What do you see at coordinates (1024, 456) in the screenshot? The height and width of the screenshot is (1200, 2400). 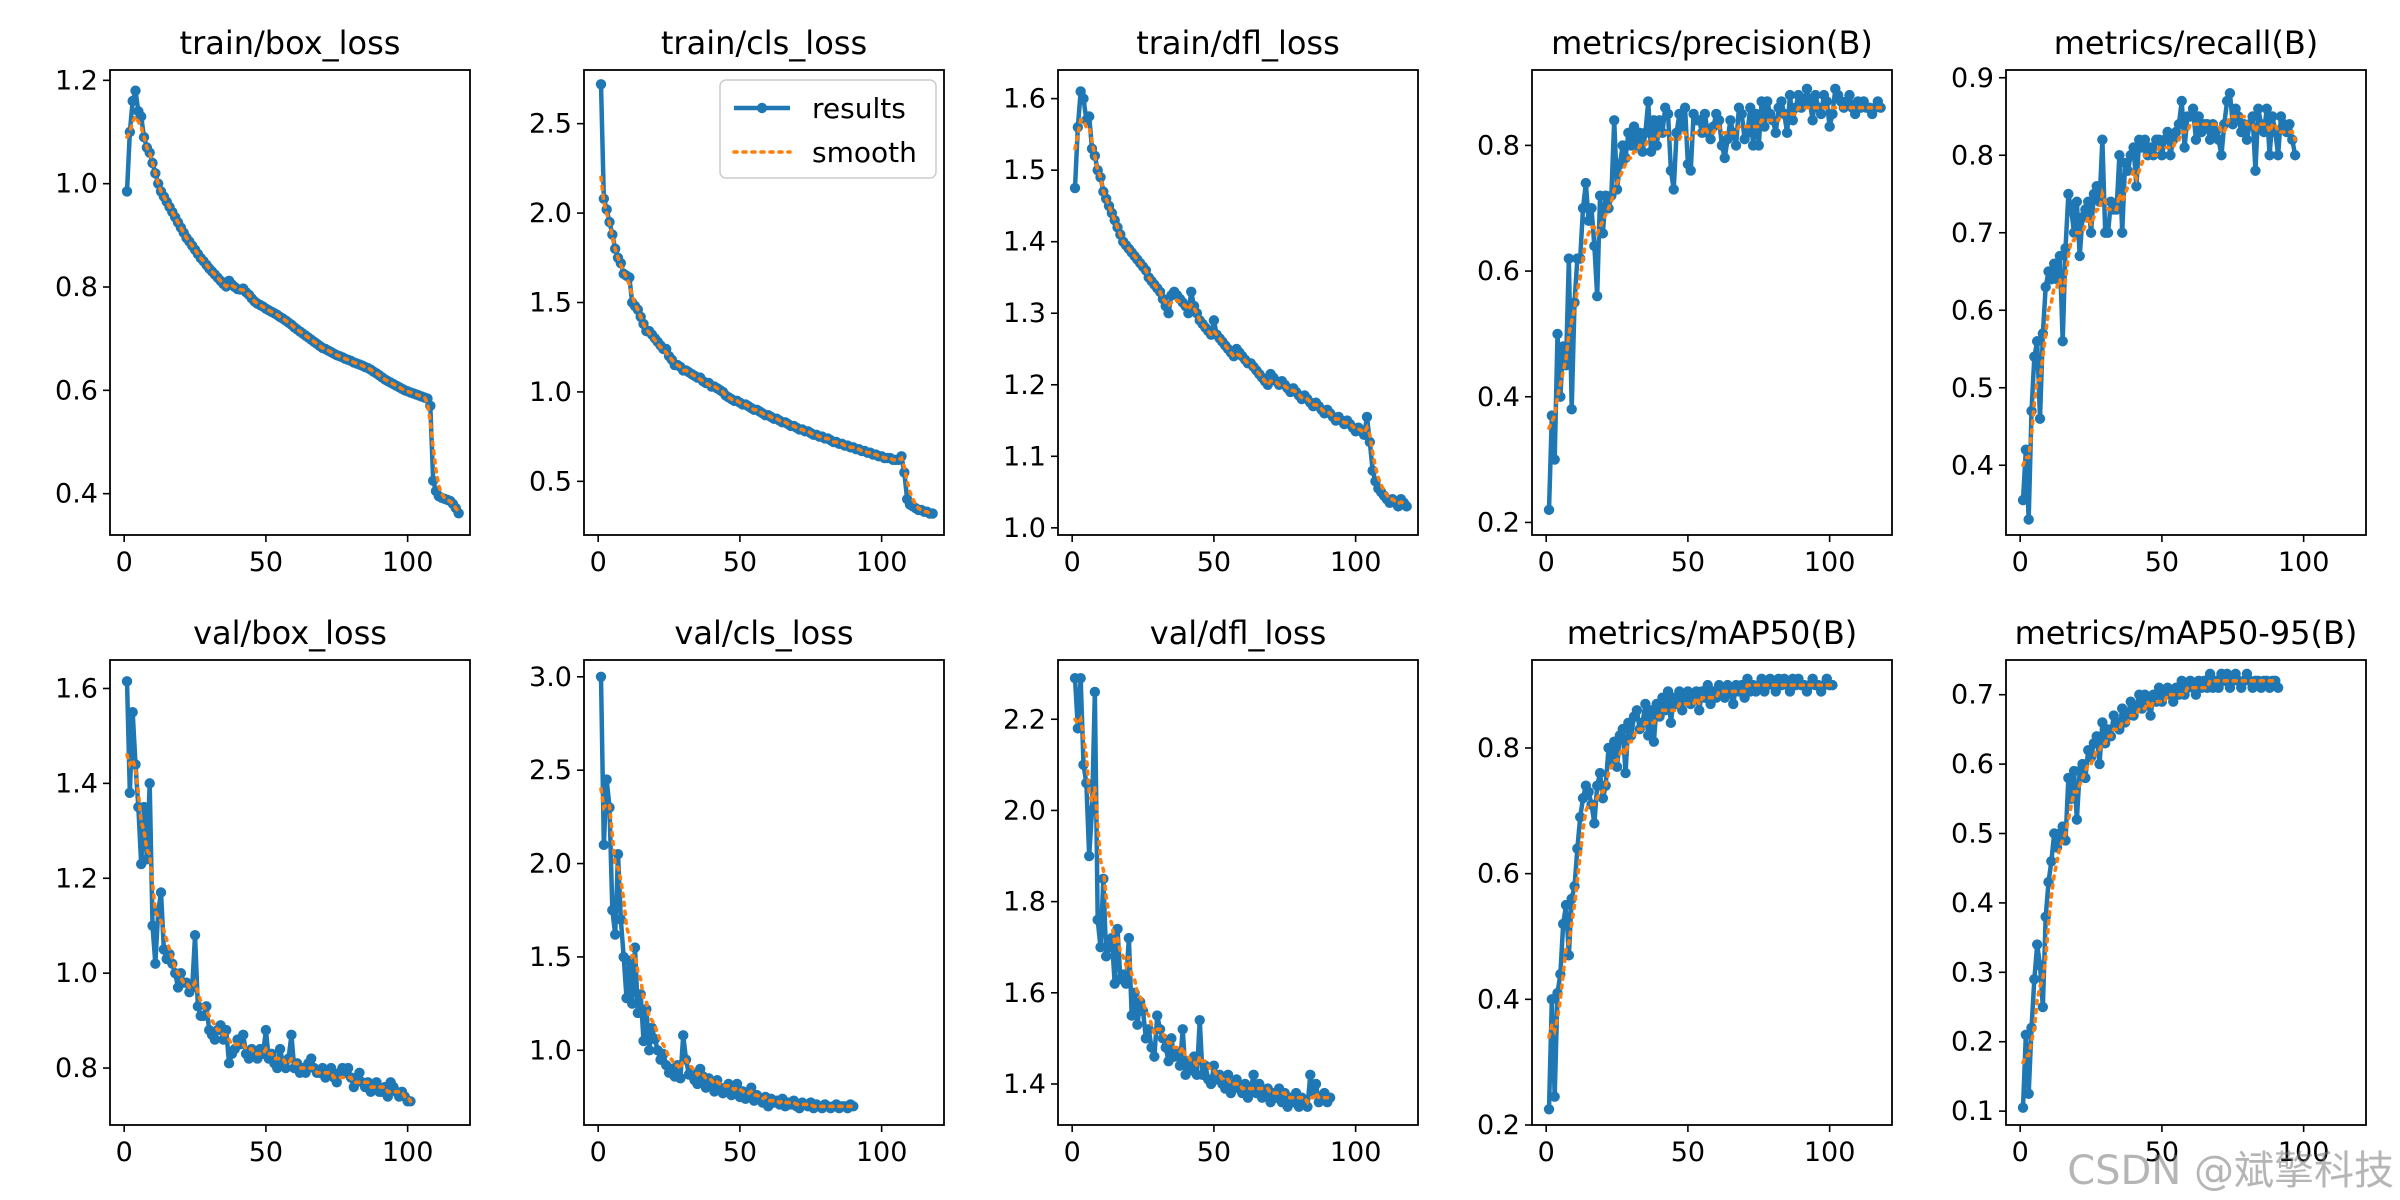 I see `y-tick-label: 1.1` at bounding box center [1024, 456].